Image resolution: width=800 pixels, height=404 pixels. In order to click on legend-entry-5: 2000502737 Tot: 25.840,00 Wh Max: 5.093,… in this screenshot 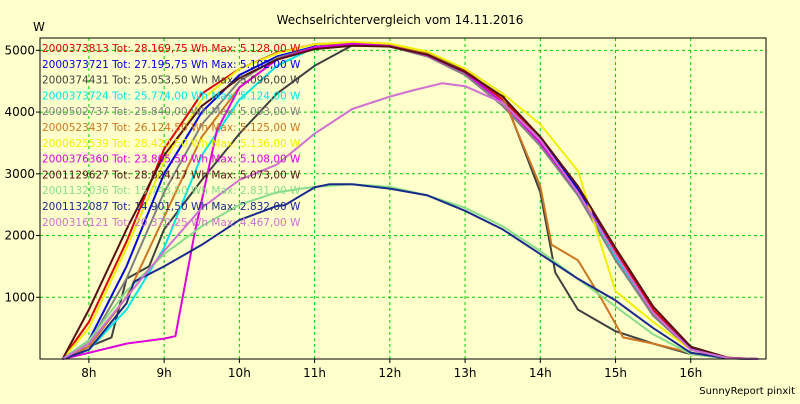, I will do `click(171, 112)`.